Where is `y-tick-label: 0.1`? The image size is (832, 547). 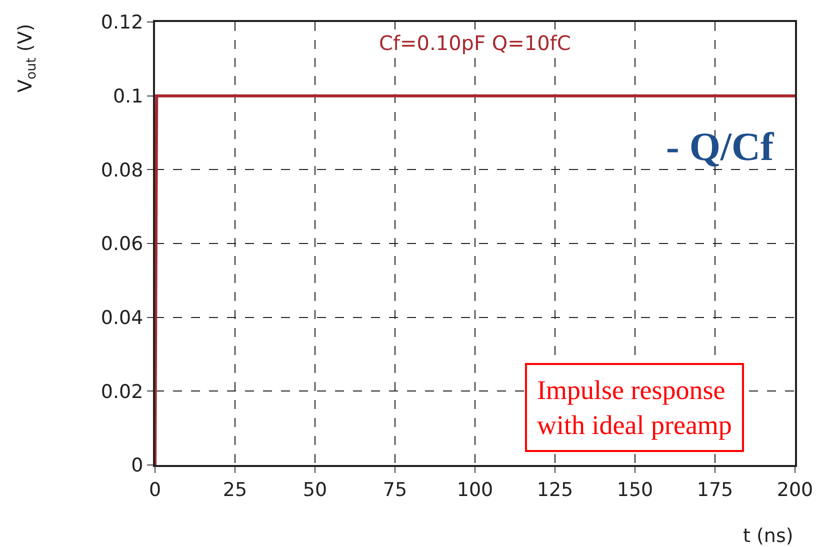 y-tick-label: 0.1 is located at coordinates (128, 96).